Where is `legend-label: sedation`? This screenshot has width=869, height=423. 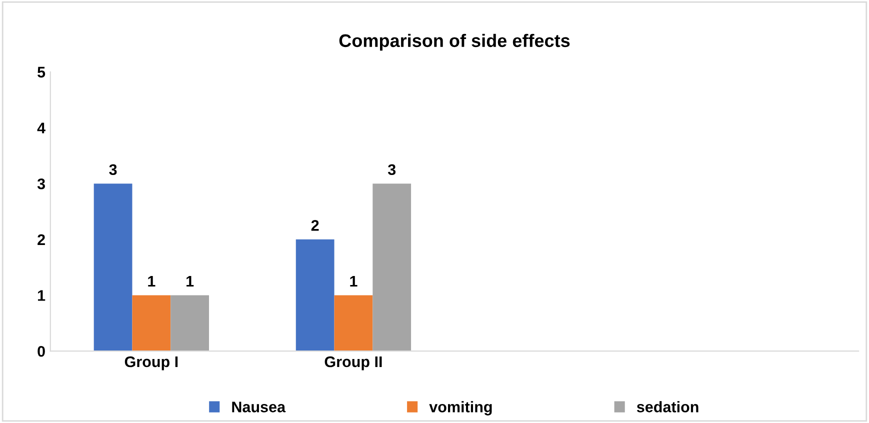 legend-label: sedation is located at coordinates (667, 406).